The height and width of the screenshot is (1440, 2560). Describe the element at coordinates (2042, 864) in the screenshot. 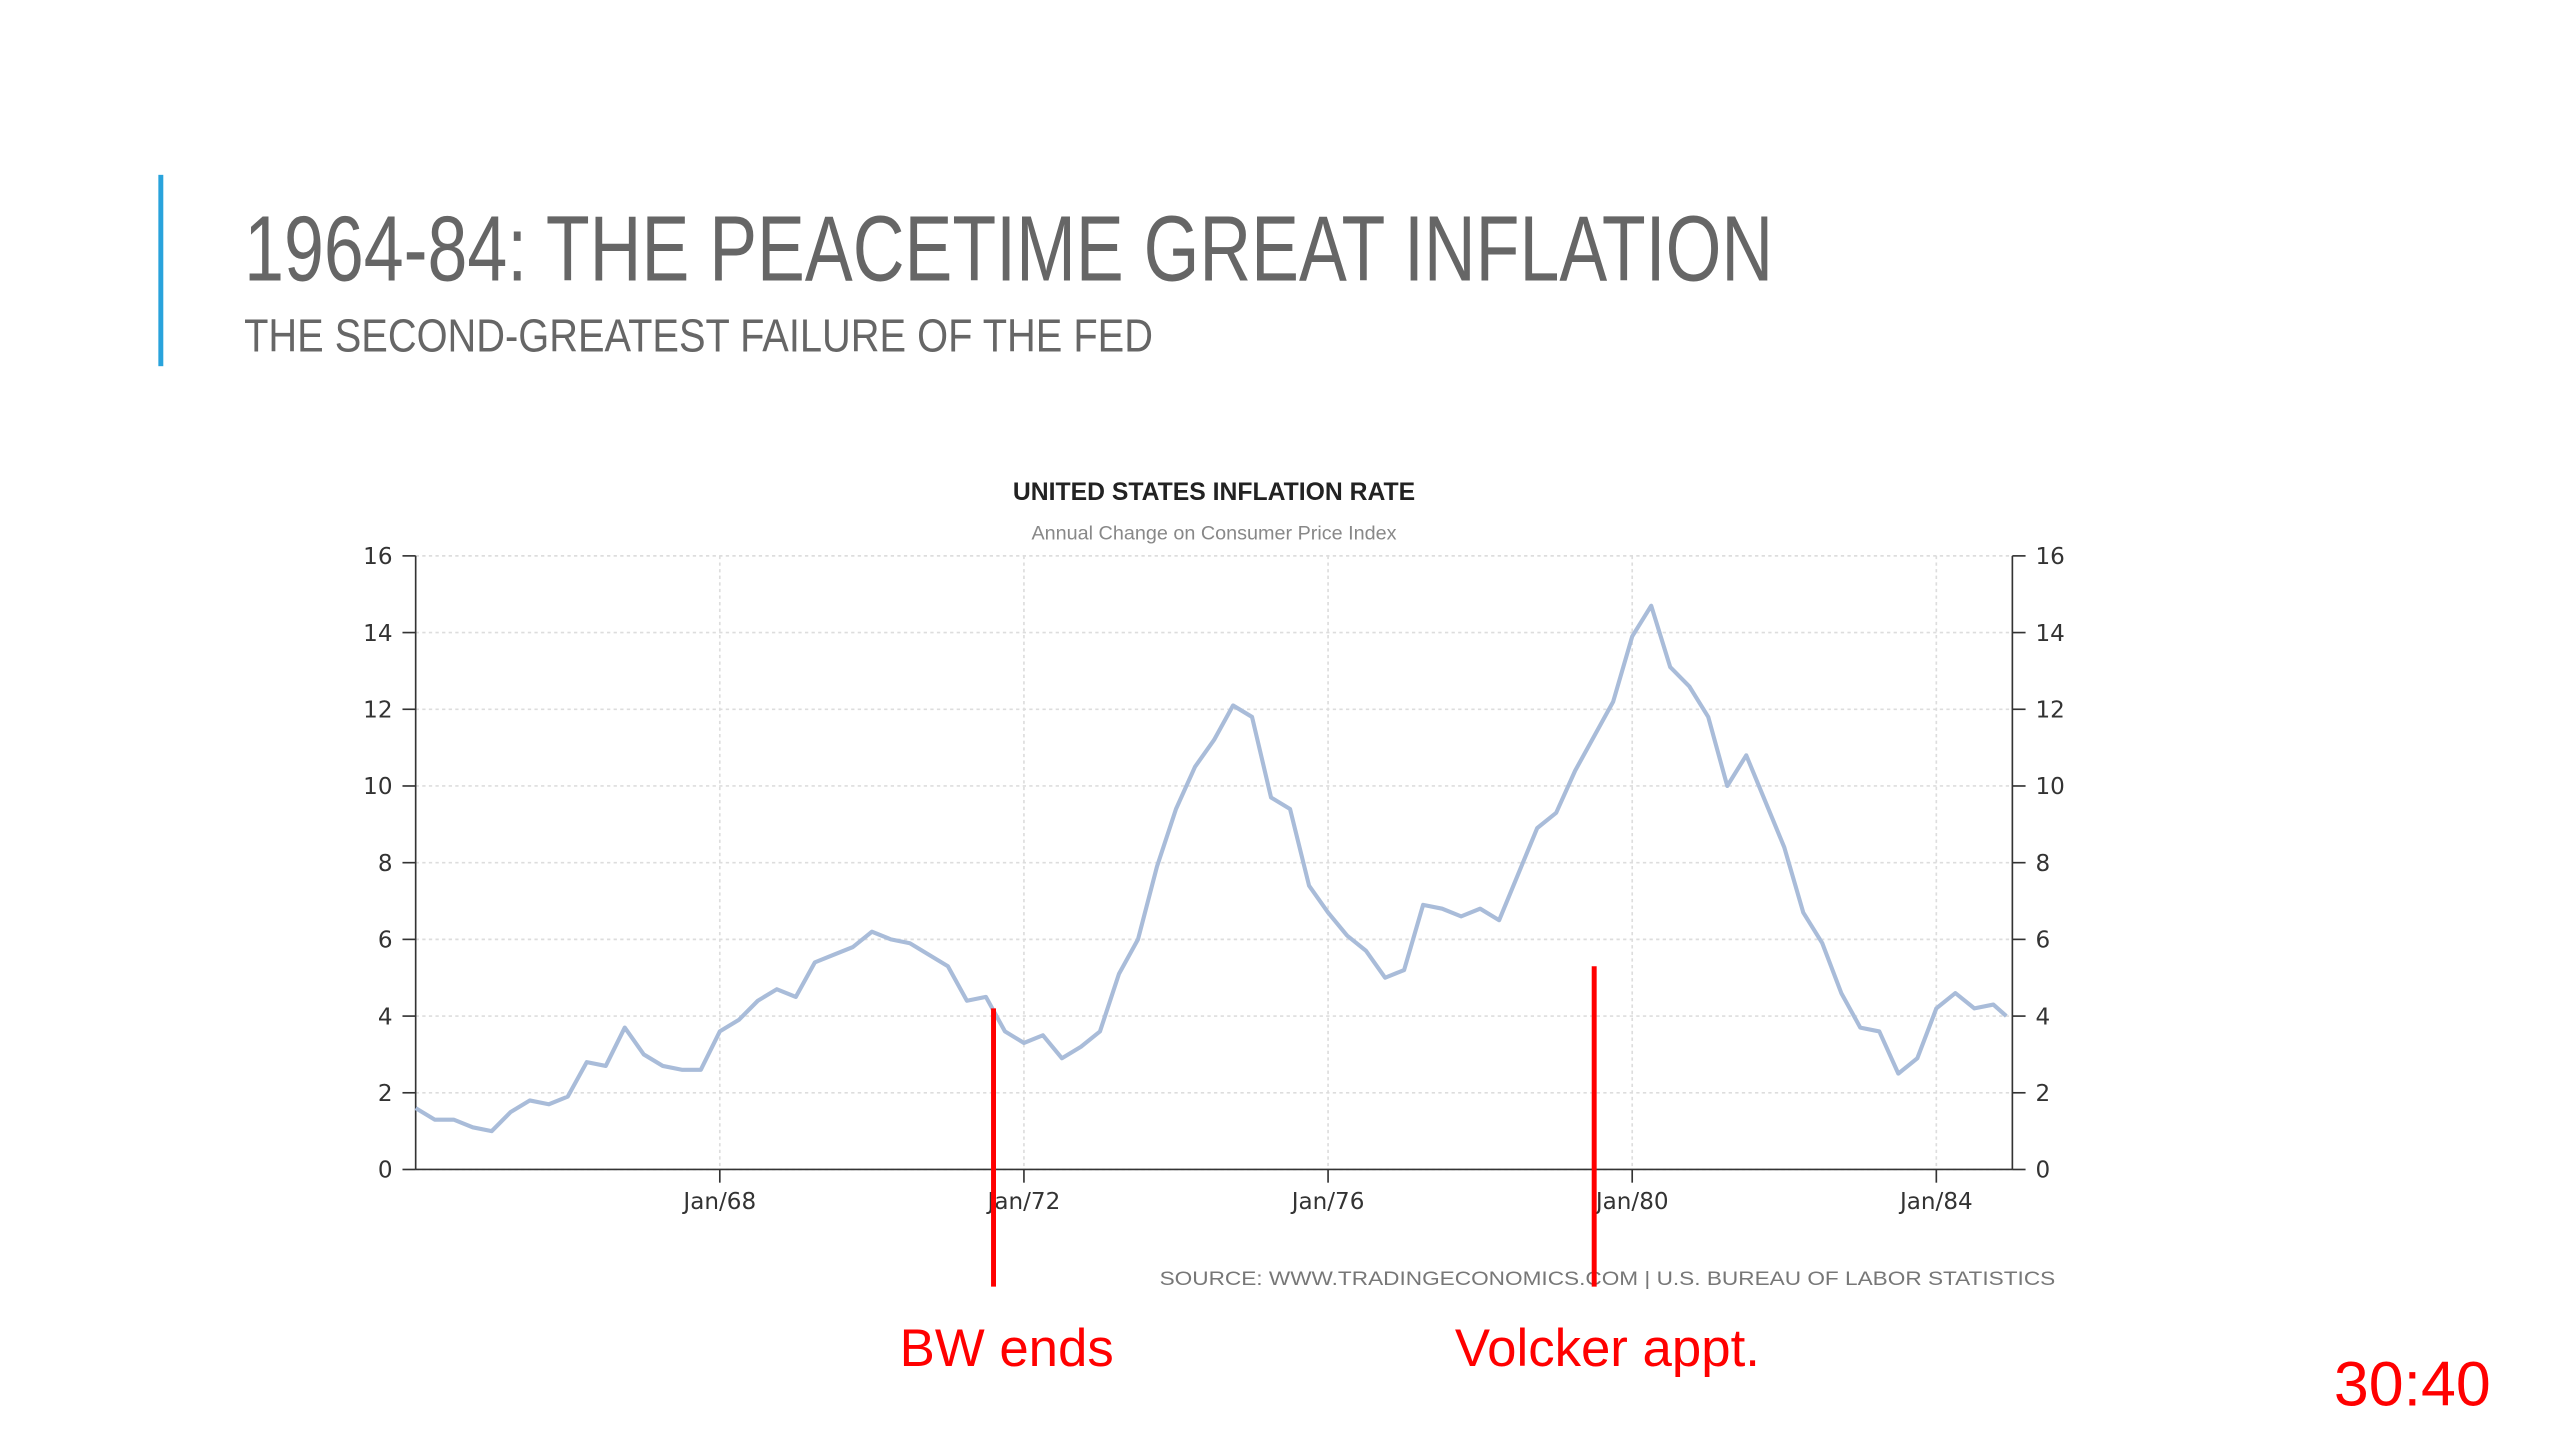

I see `y2-tick-label: 8` at that location.